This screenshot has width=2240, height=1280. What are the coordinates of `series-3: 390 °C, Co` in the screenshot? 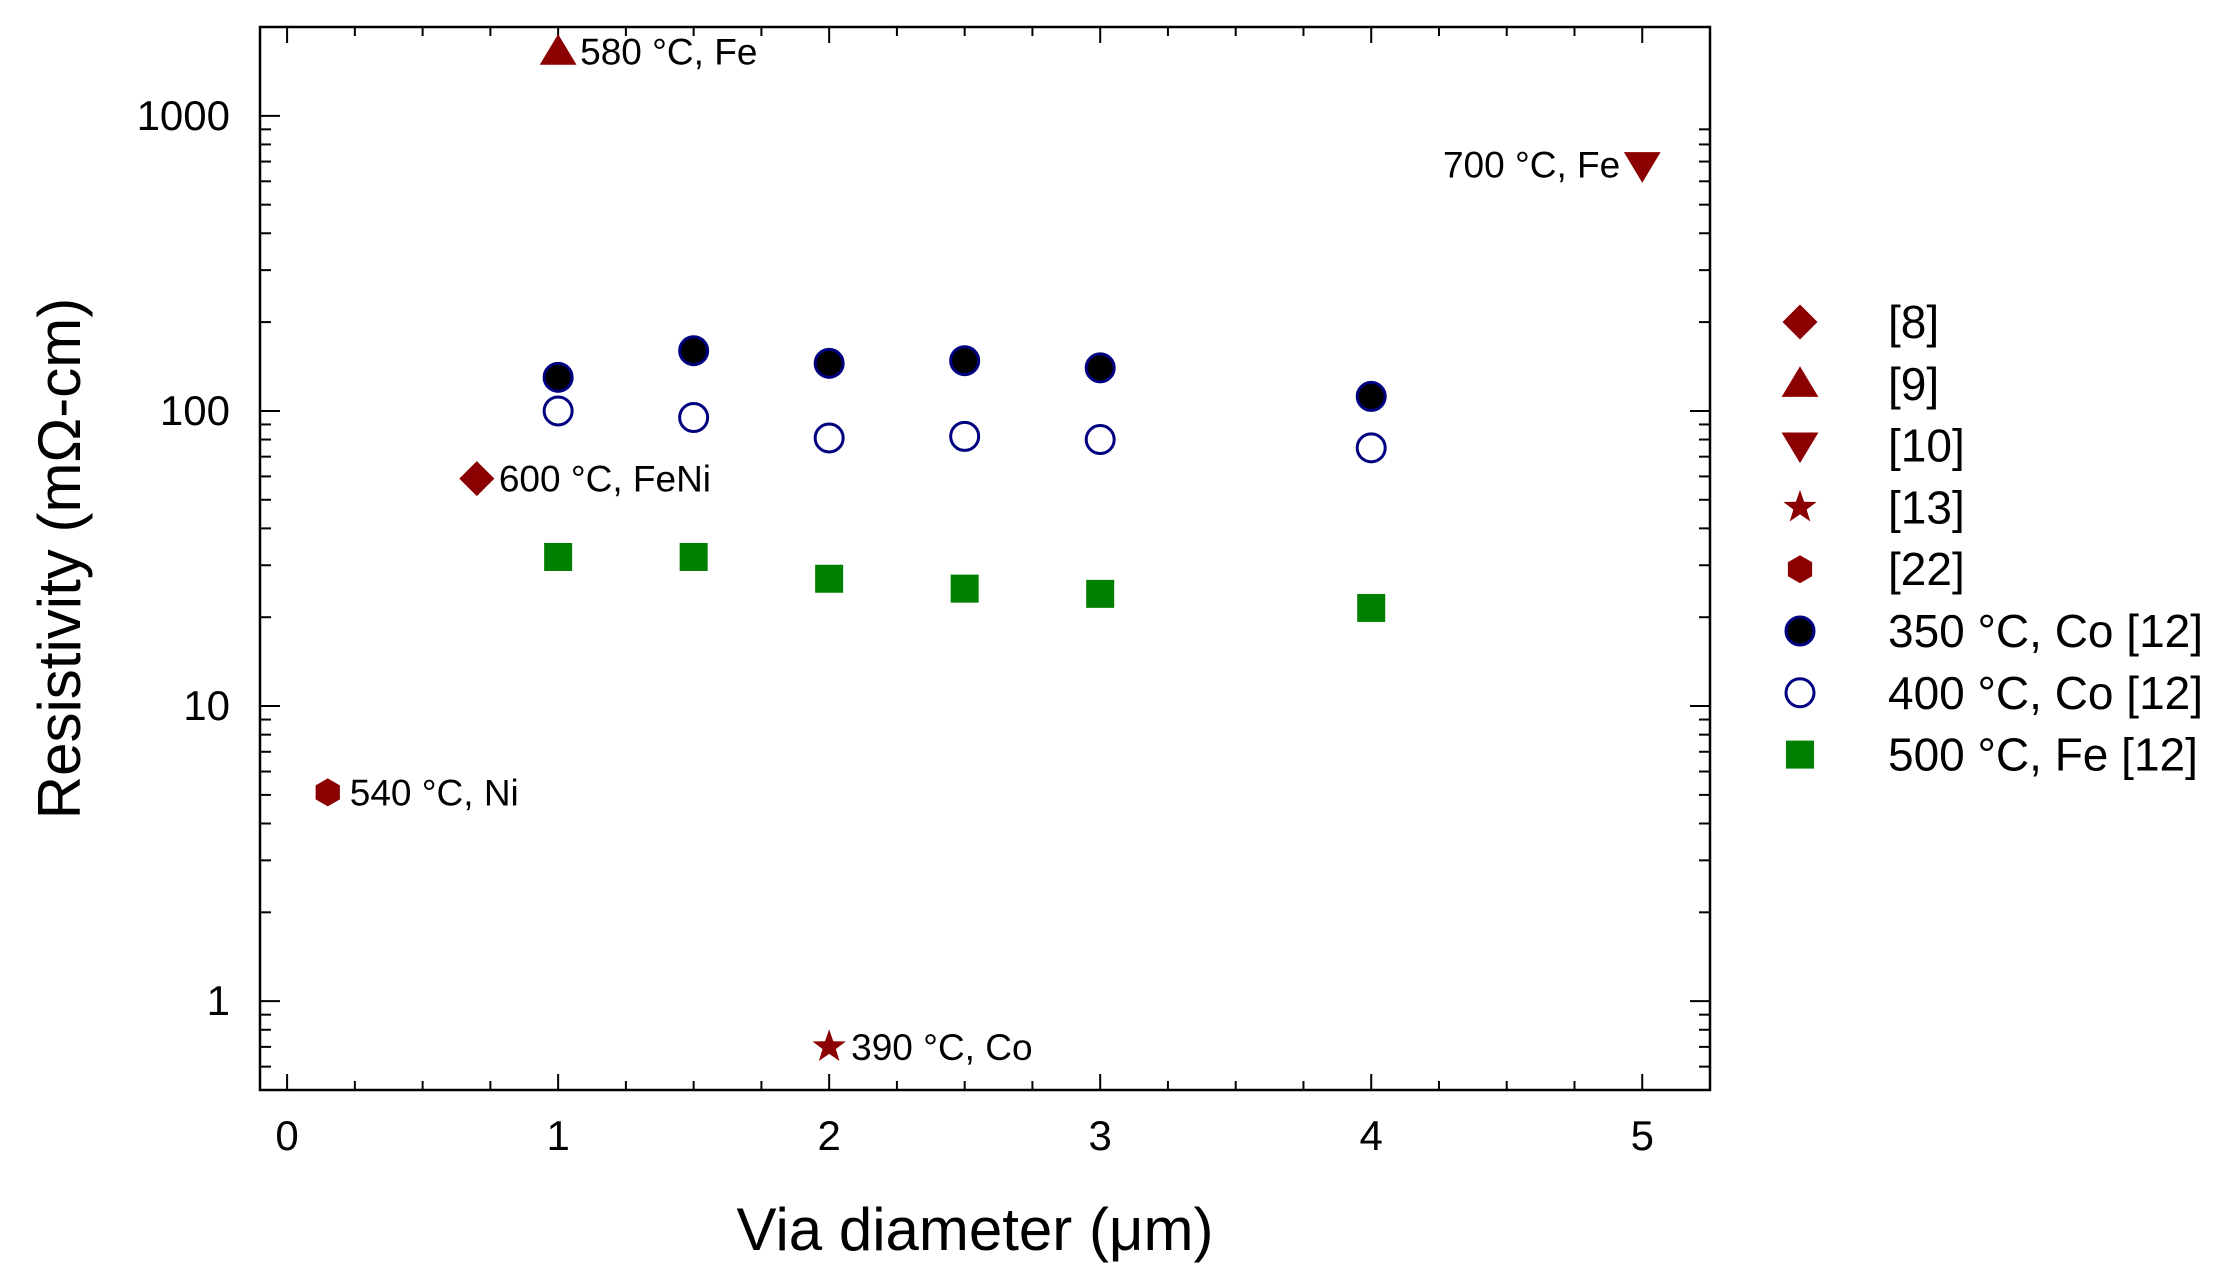 It's located at (922, 1047).